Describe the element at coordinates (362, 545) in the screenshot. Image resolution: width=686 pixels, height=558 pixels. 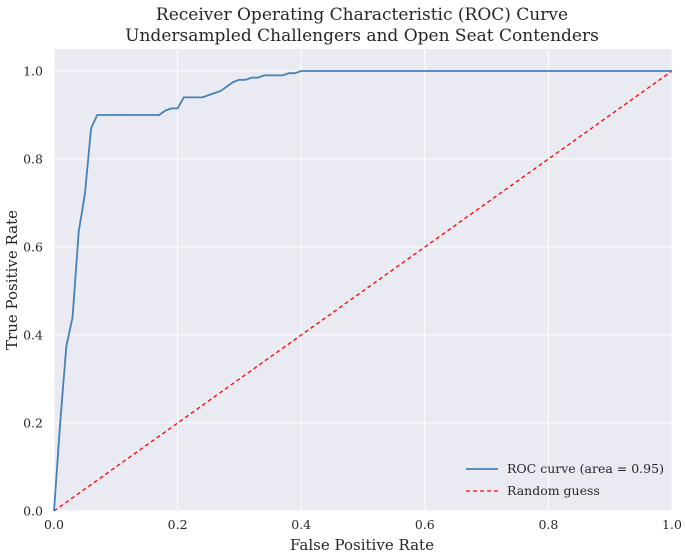
I see `x-axis-label: False Positive Rate` at that location.